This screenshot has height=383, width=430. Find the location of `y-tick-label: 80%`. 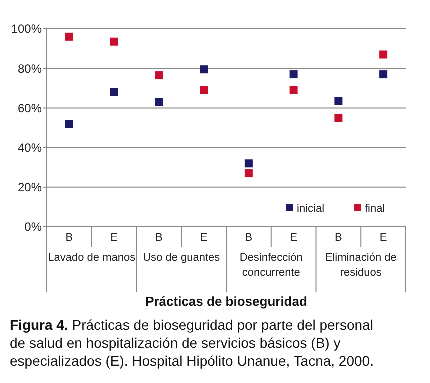

y-tick-label: 80% is located at coordinates (30, 69).